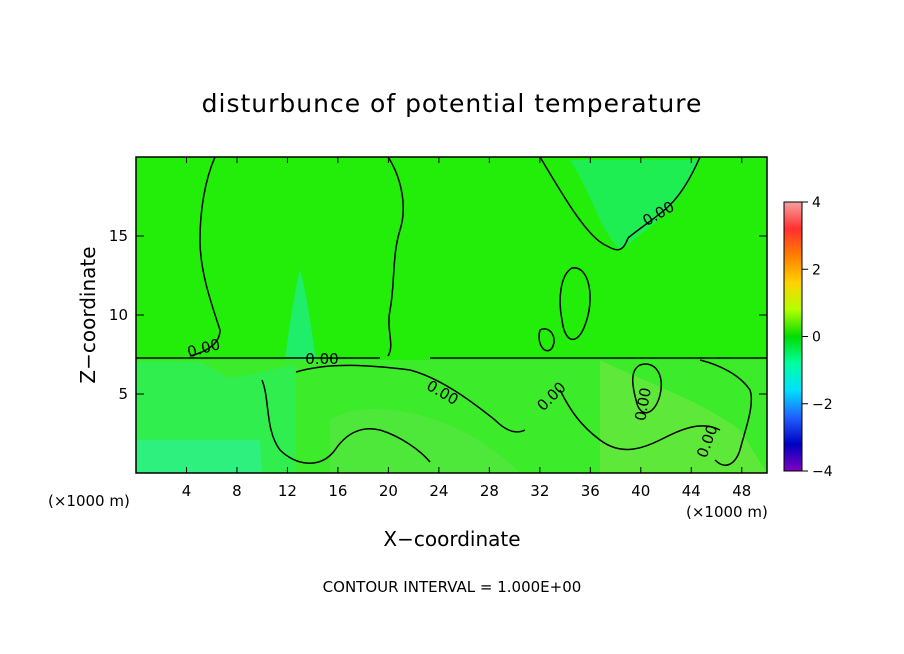  Describe the element at coordinates (691, 491) in the screenshot. I see `x-tick-label: 44` at that location.